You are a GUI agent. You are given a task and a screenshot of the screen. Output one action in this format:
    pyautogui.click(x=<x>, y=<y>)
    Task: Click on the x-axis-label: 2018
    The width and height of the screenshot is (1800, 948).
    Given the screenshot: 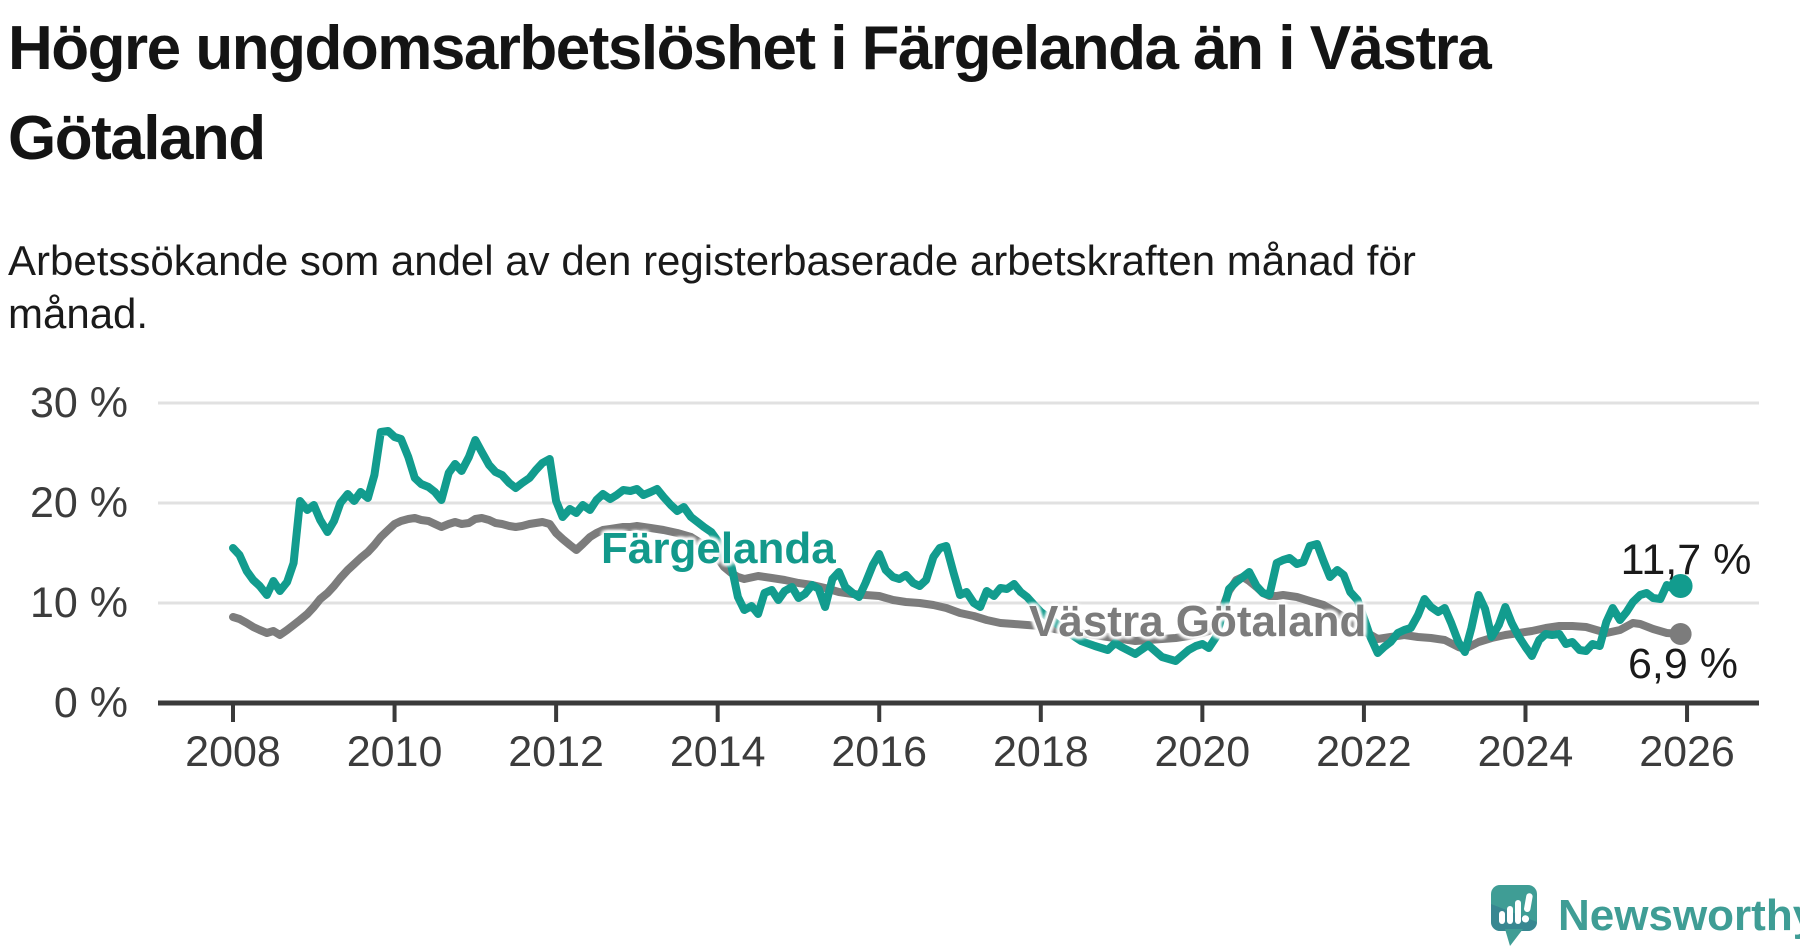 What is the action you would take?
    pyautogui.click(x=1040, y=752)
    